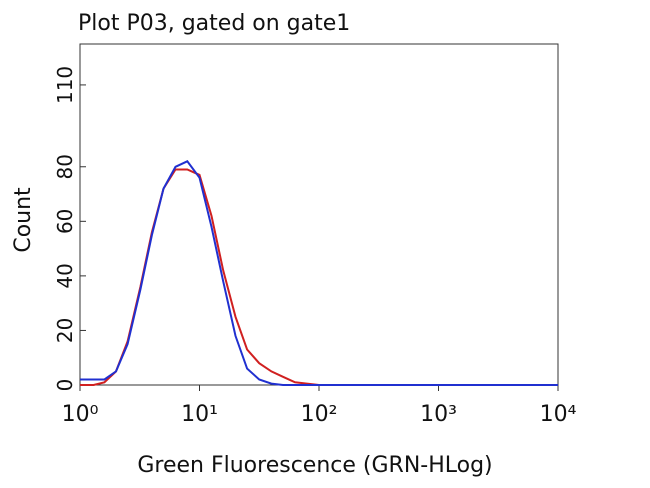 The width and height of the screenshot is (650, 488). What do you see at coordinates (65, 221) in the screenshot?
I see `y-tick-label: 60` at bounding box center [65, 221].